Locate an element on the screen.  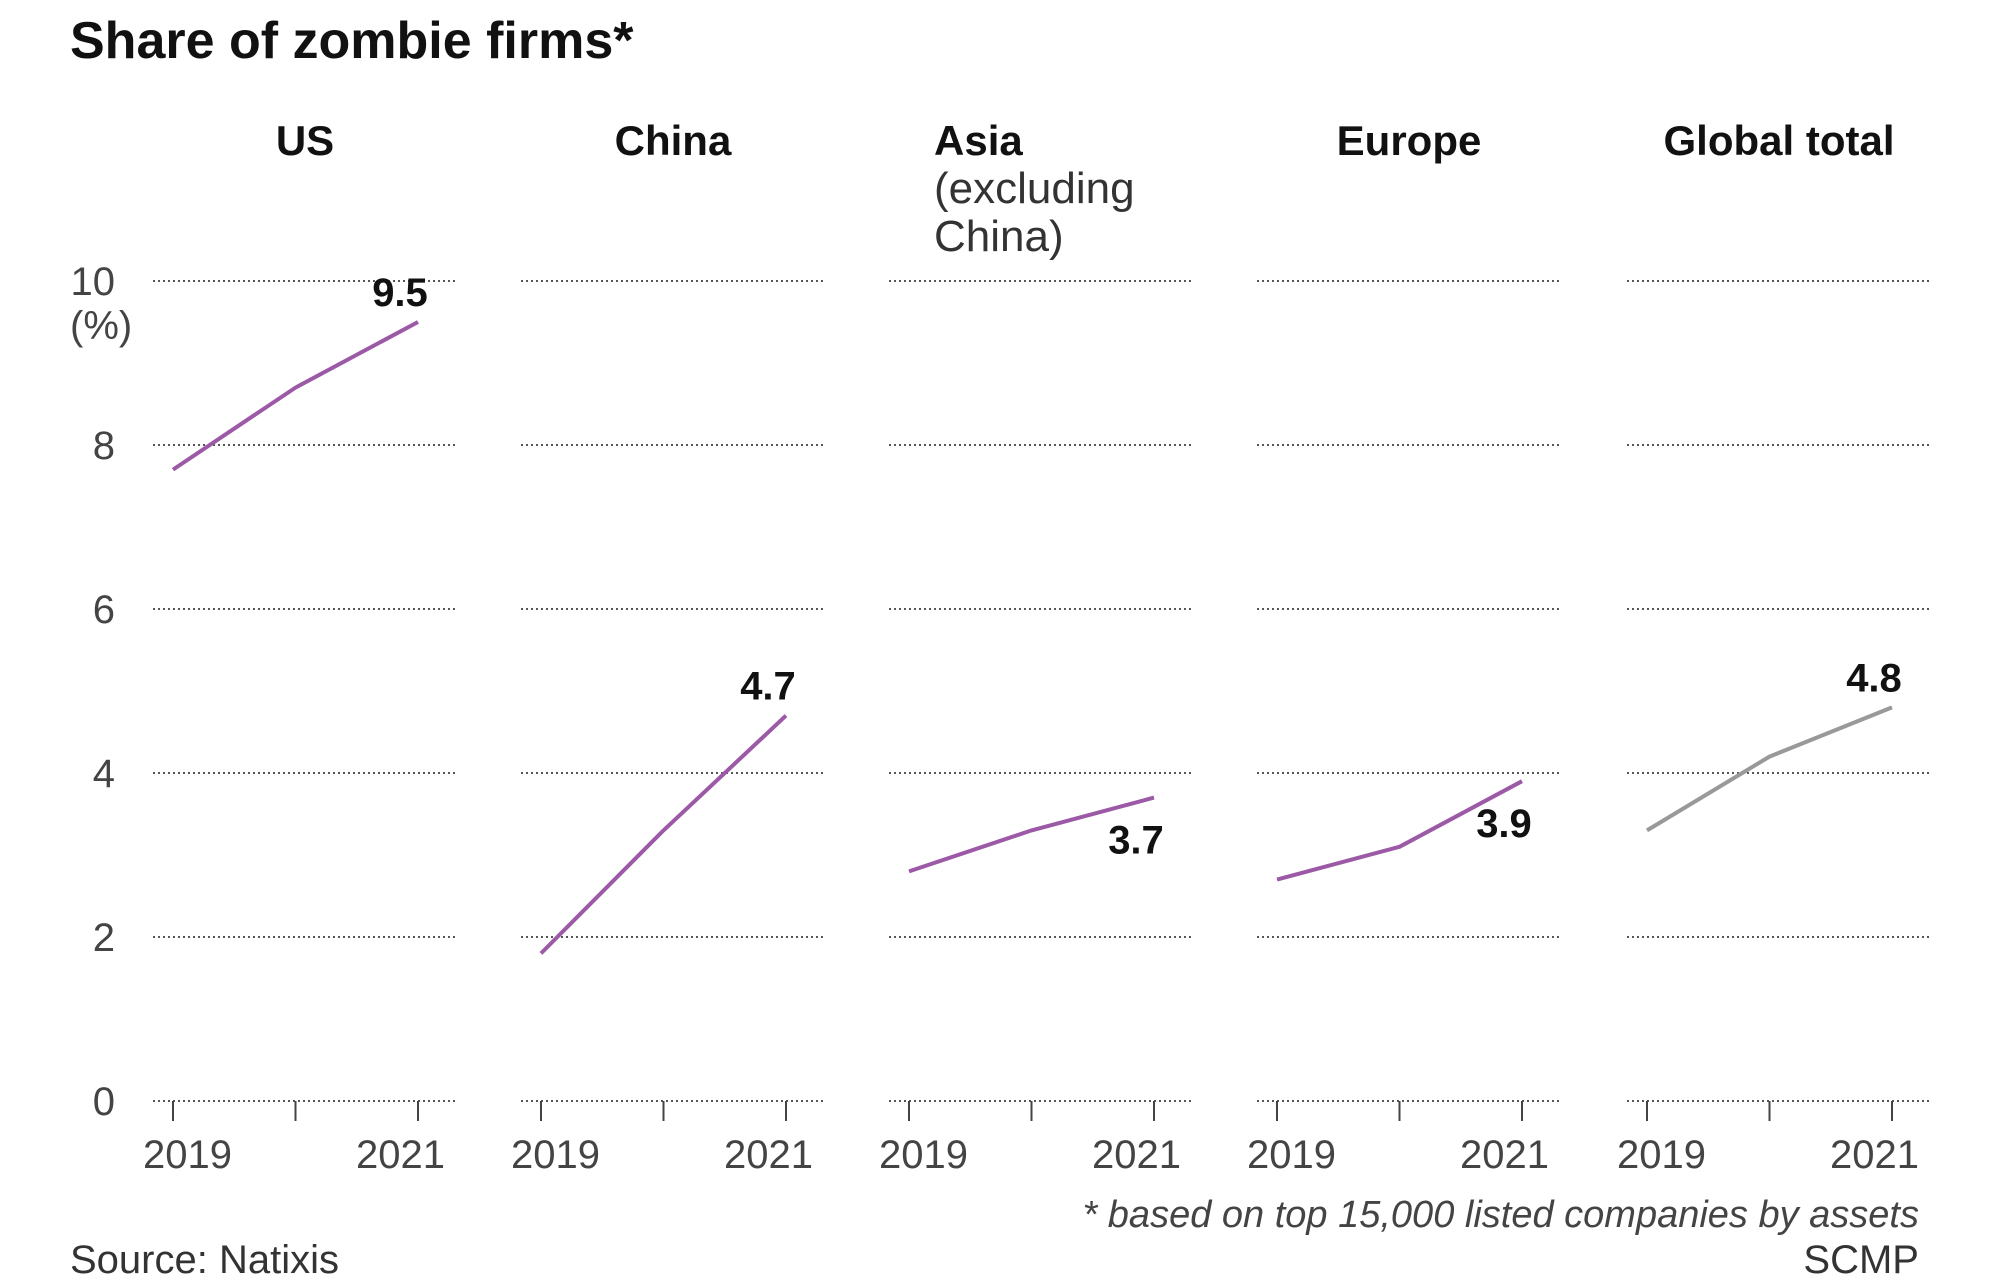
y-tick-label: 8 is located at coordinates (104, 446).